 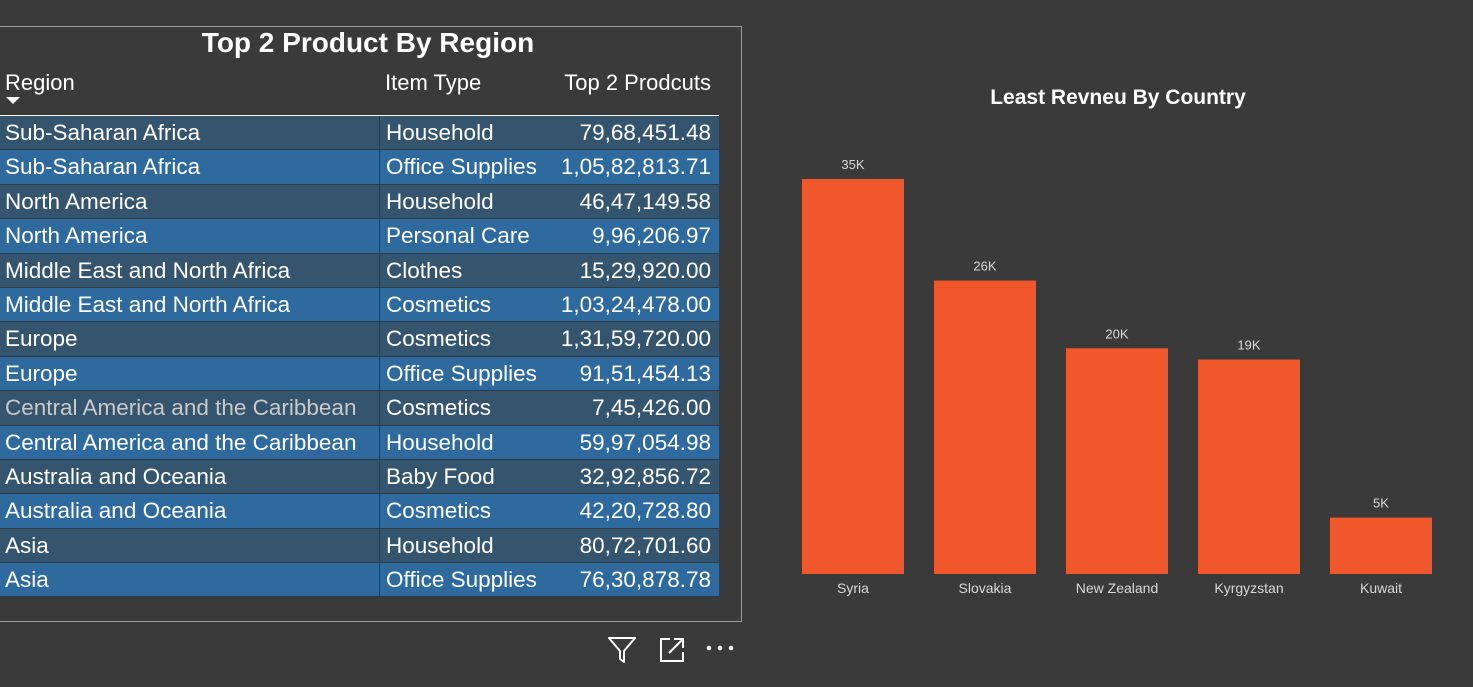 I want to click on table-row: Asia Office Supplies 76,30,878.78, so click(x=359, y=580).